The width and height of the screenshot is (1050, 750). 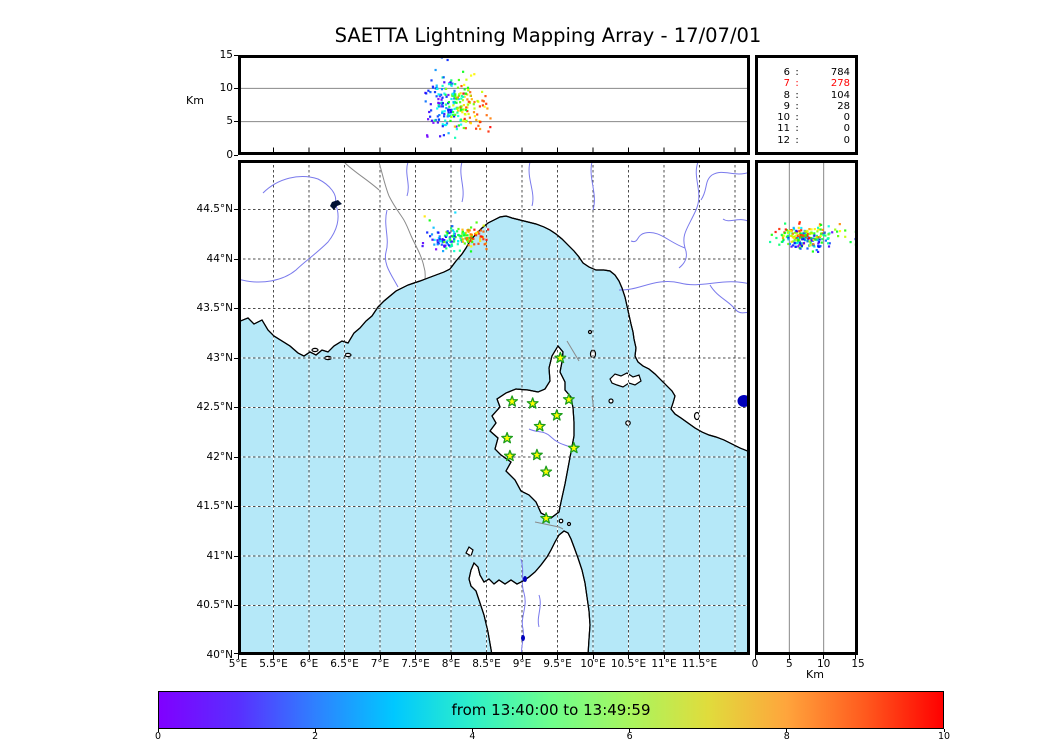 What do you see at coordinates (797, 84) in the screenshot?
I see `colon: :` at bounding box center [797, 84].